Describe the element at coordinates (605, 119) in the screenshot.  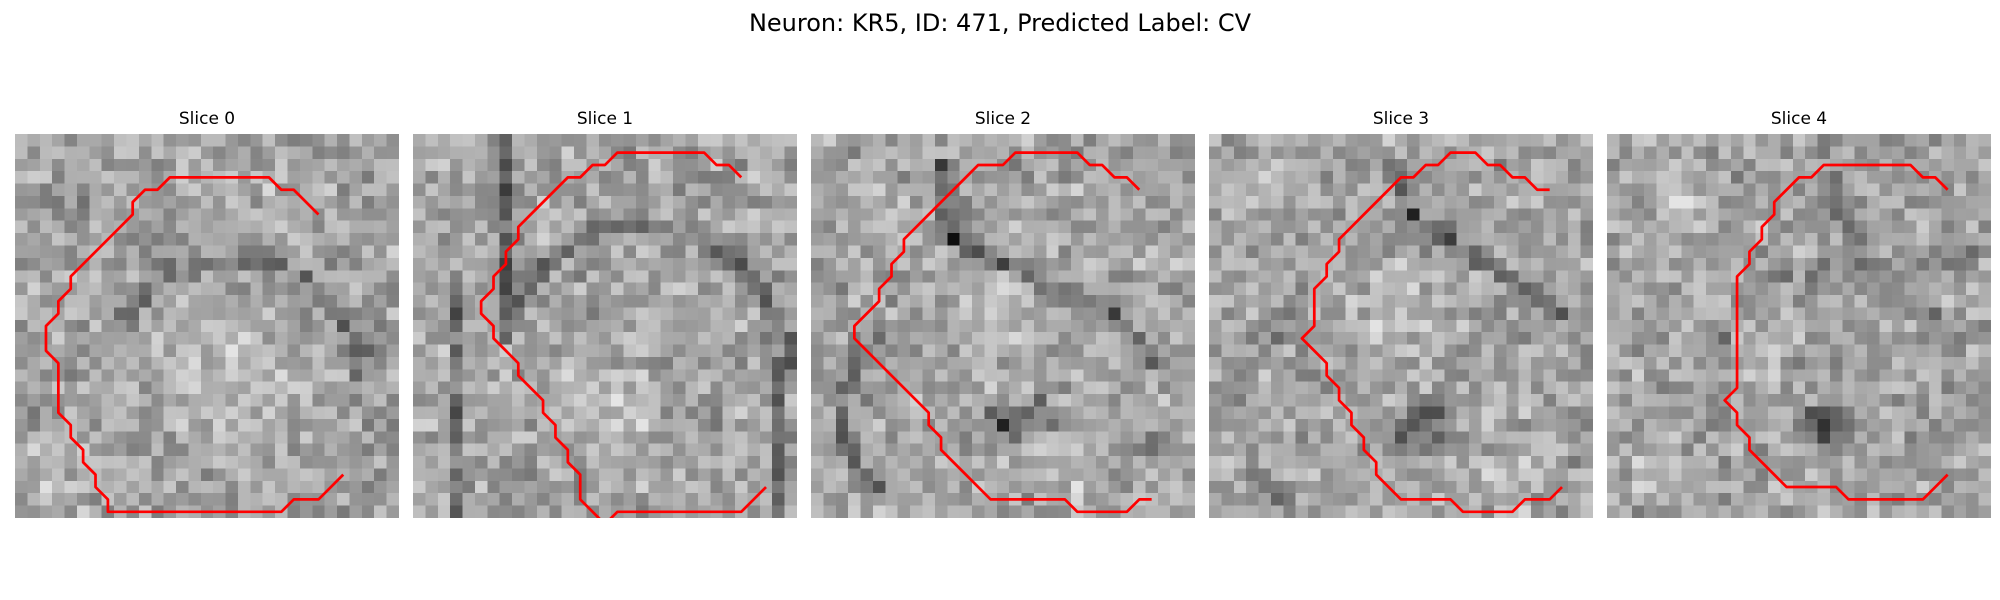
I see `slice-title: Slice 1` at that location.